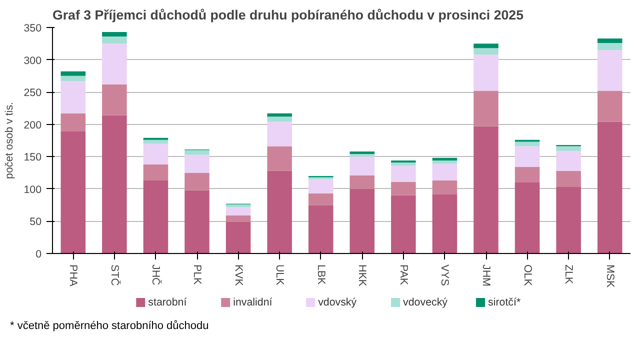 The height and width of the screenshot is (343, 643). Describe the element at coordinates (444, 275) in the screenshot. I see `x-tick-label: VYS` at that location.